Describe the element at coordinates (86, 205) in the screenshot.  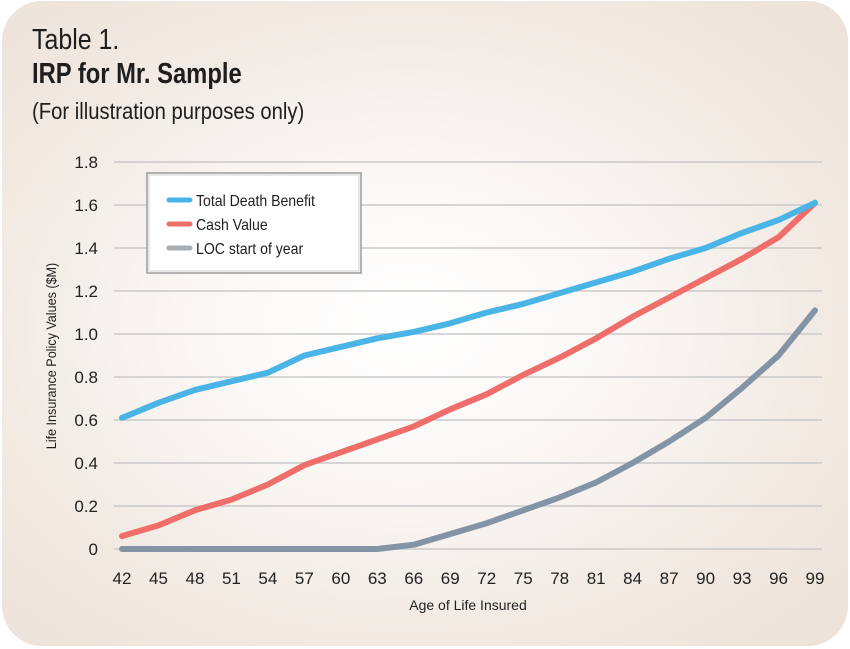
I see `y-tick-label: 1.6` at that location.